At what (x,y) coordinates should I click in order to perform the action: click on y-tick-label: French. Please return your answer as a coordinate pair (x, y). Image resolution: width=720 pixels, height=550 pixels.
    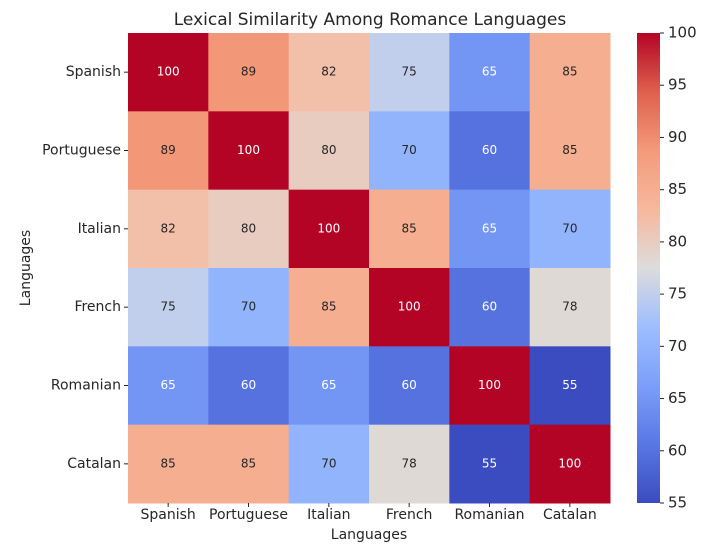
    Looking at the image, I should click on (97, 307).